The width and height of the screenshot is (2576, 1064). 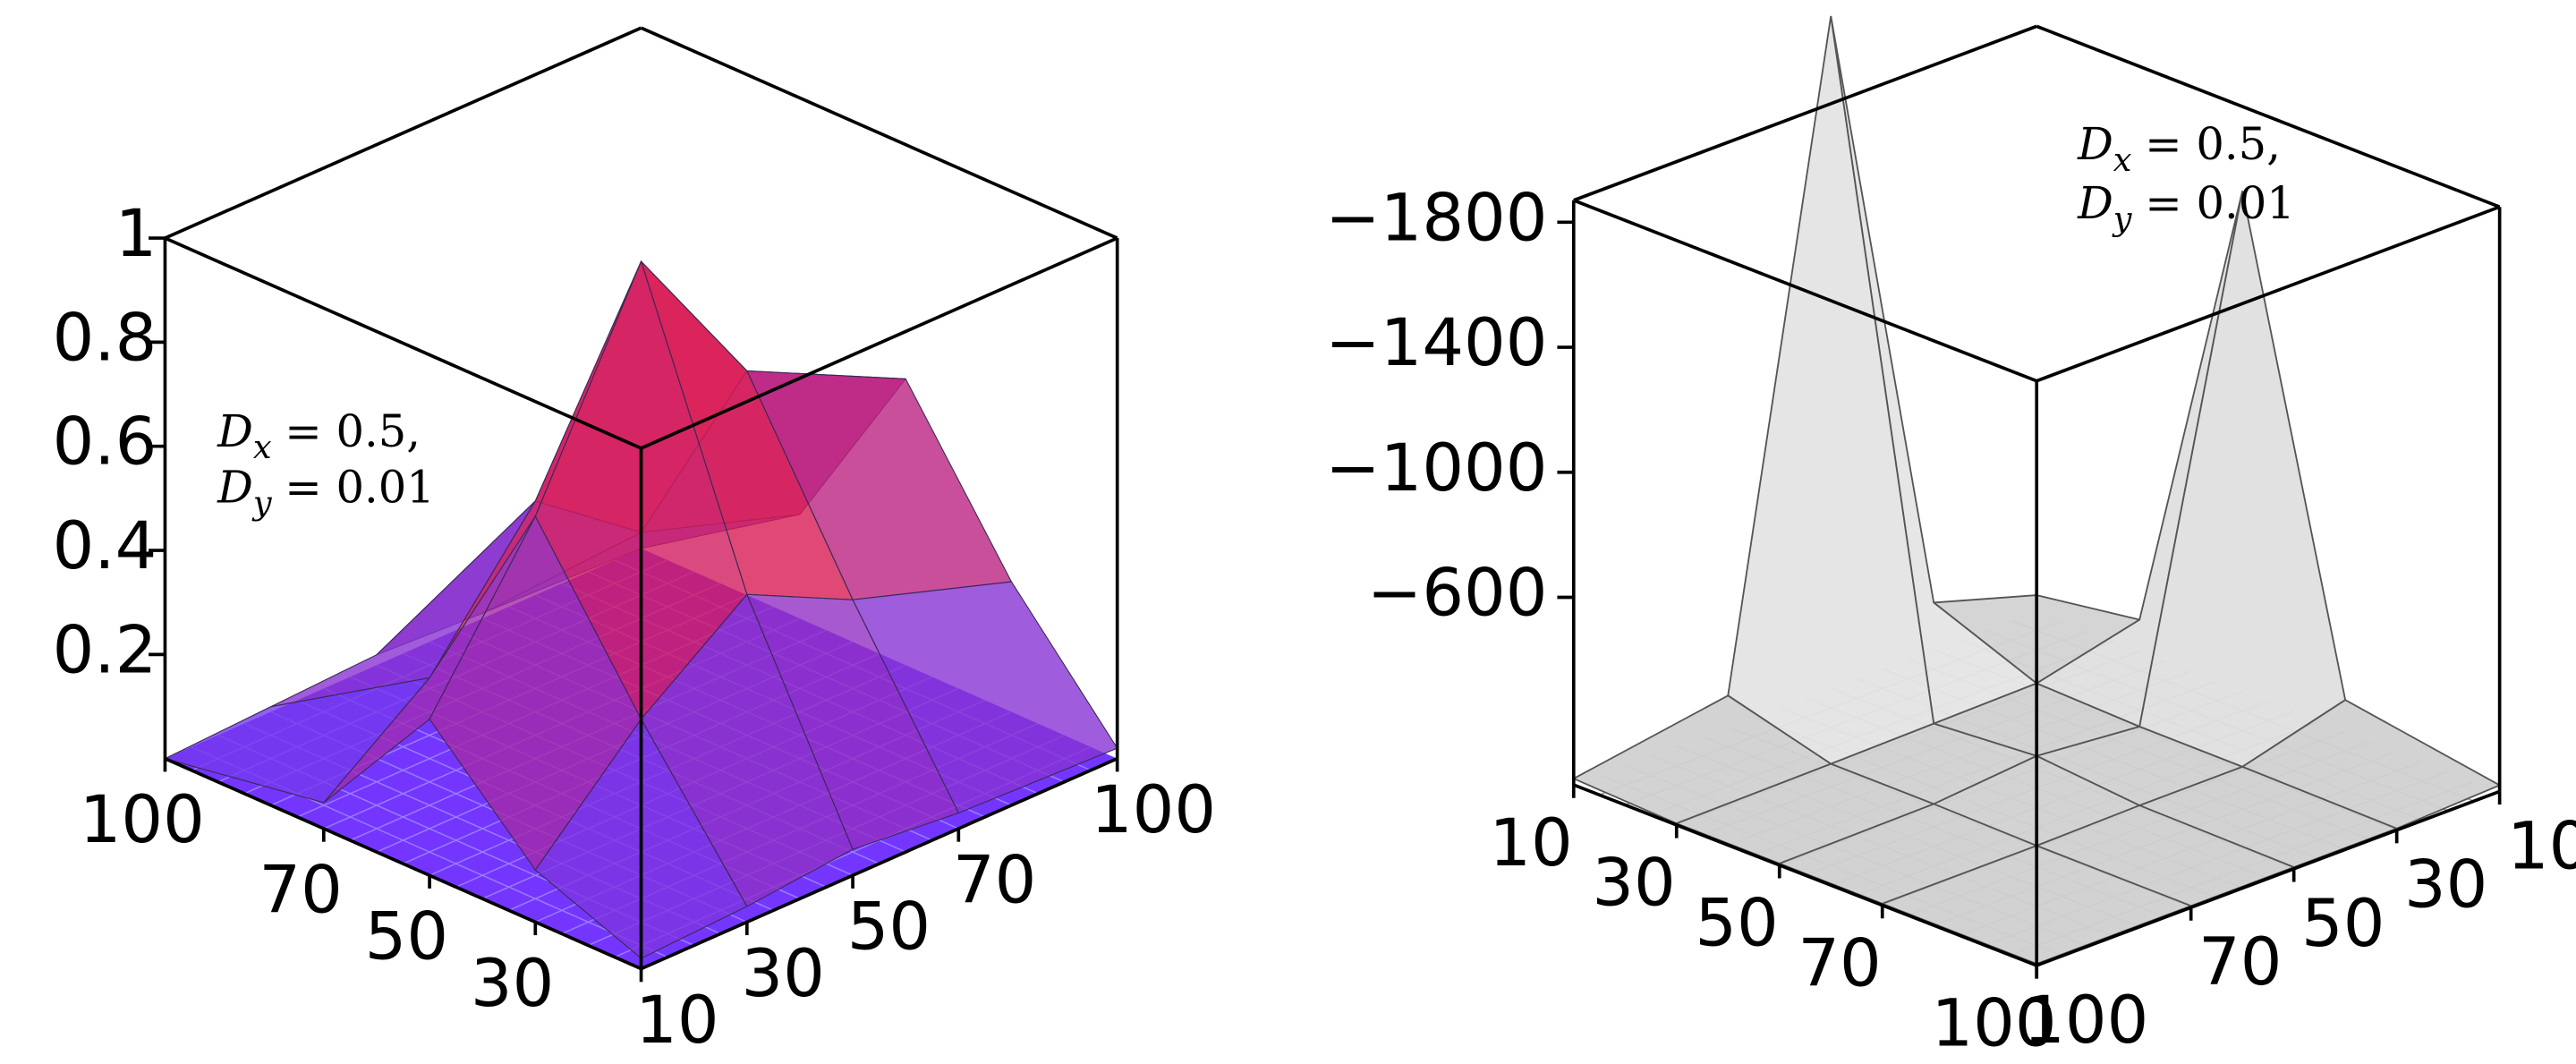 I want to click on z-tick-label: −1800, so click(x=1436, y=218).